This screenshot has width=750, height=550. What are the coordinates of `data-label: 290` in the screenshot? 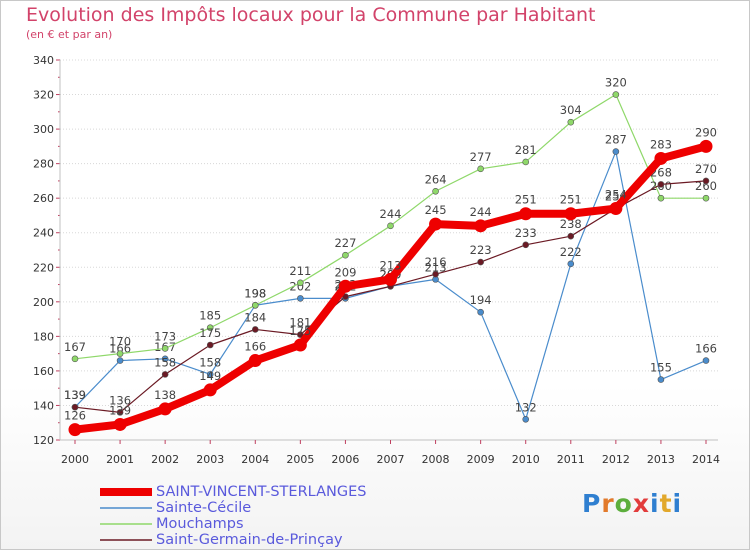 It's located at (706, 132).